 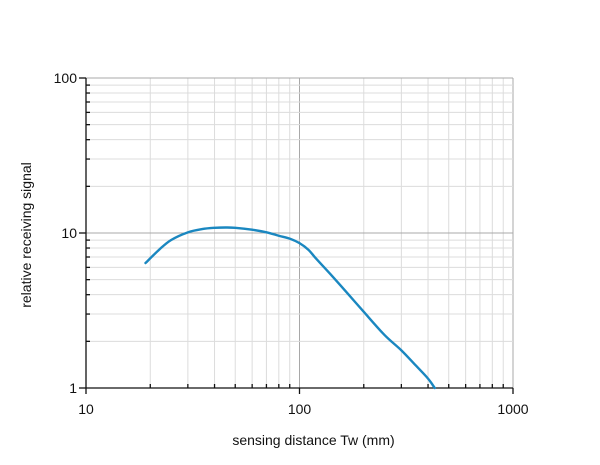 I want to click on x-tick-label: 100, so click(x=300, y=409).